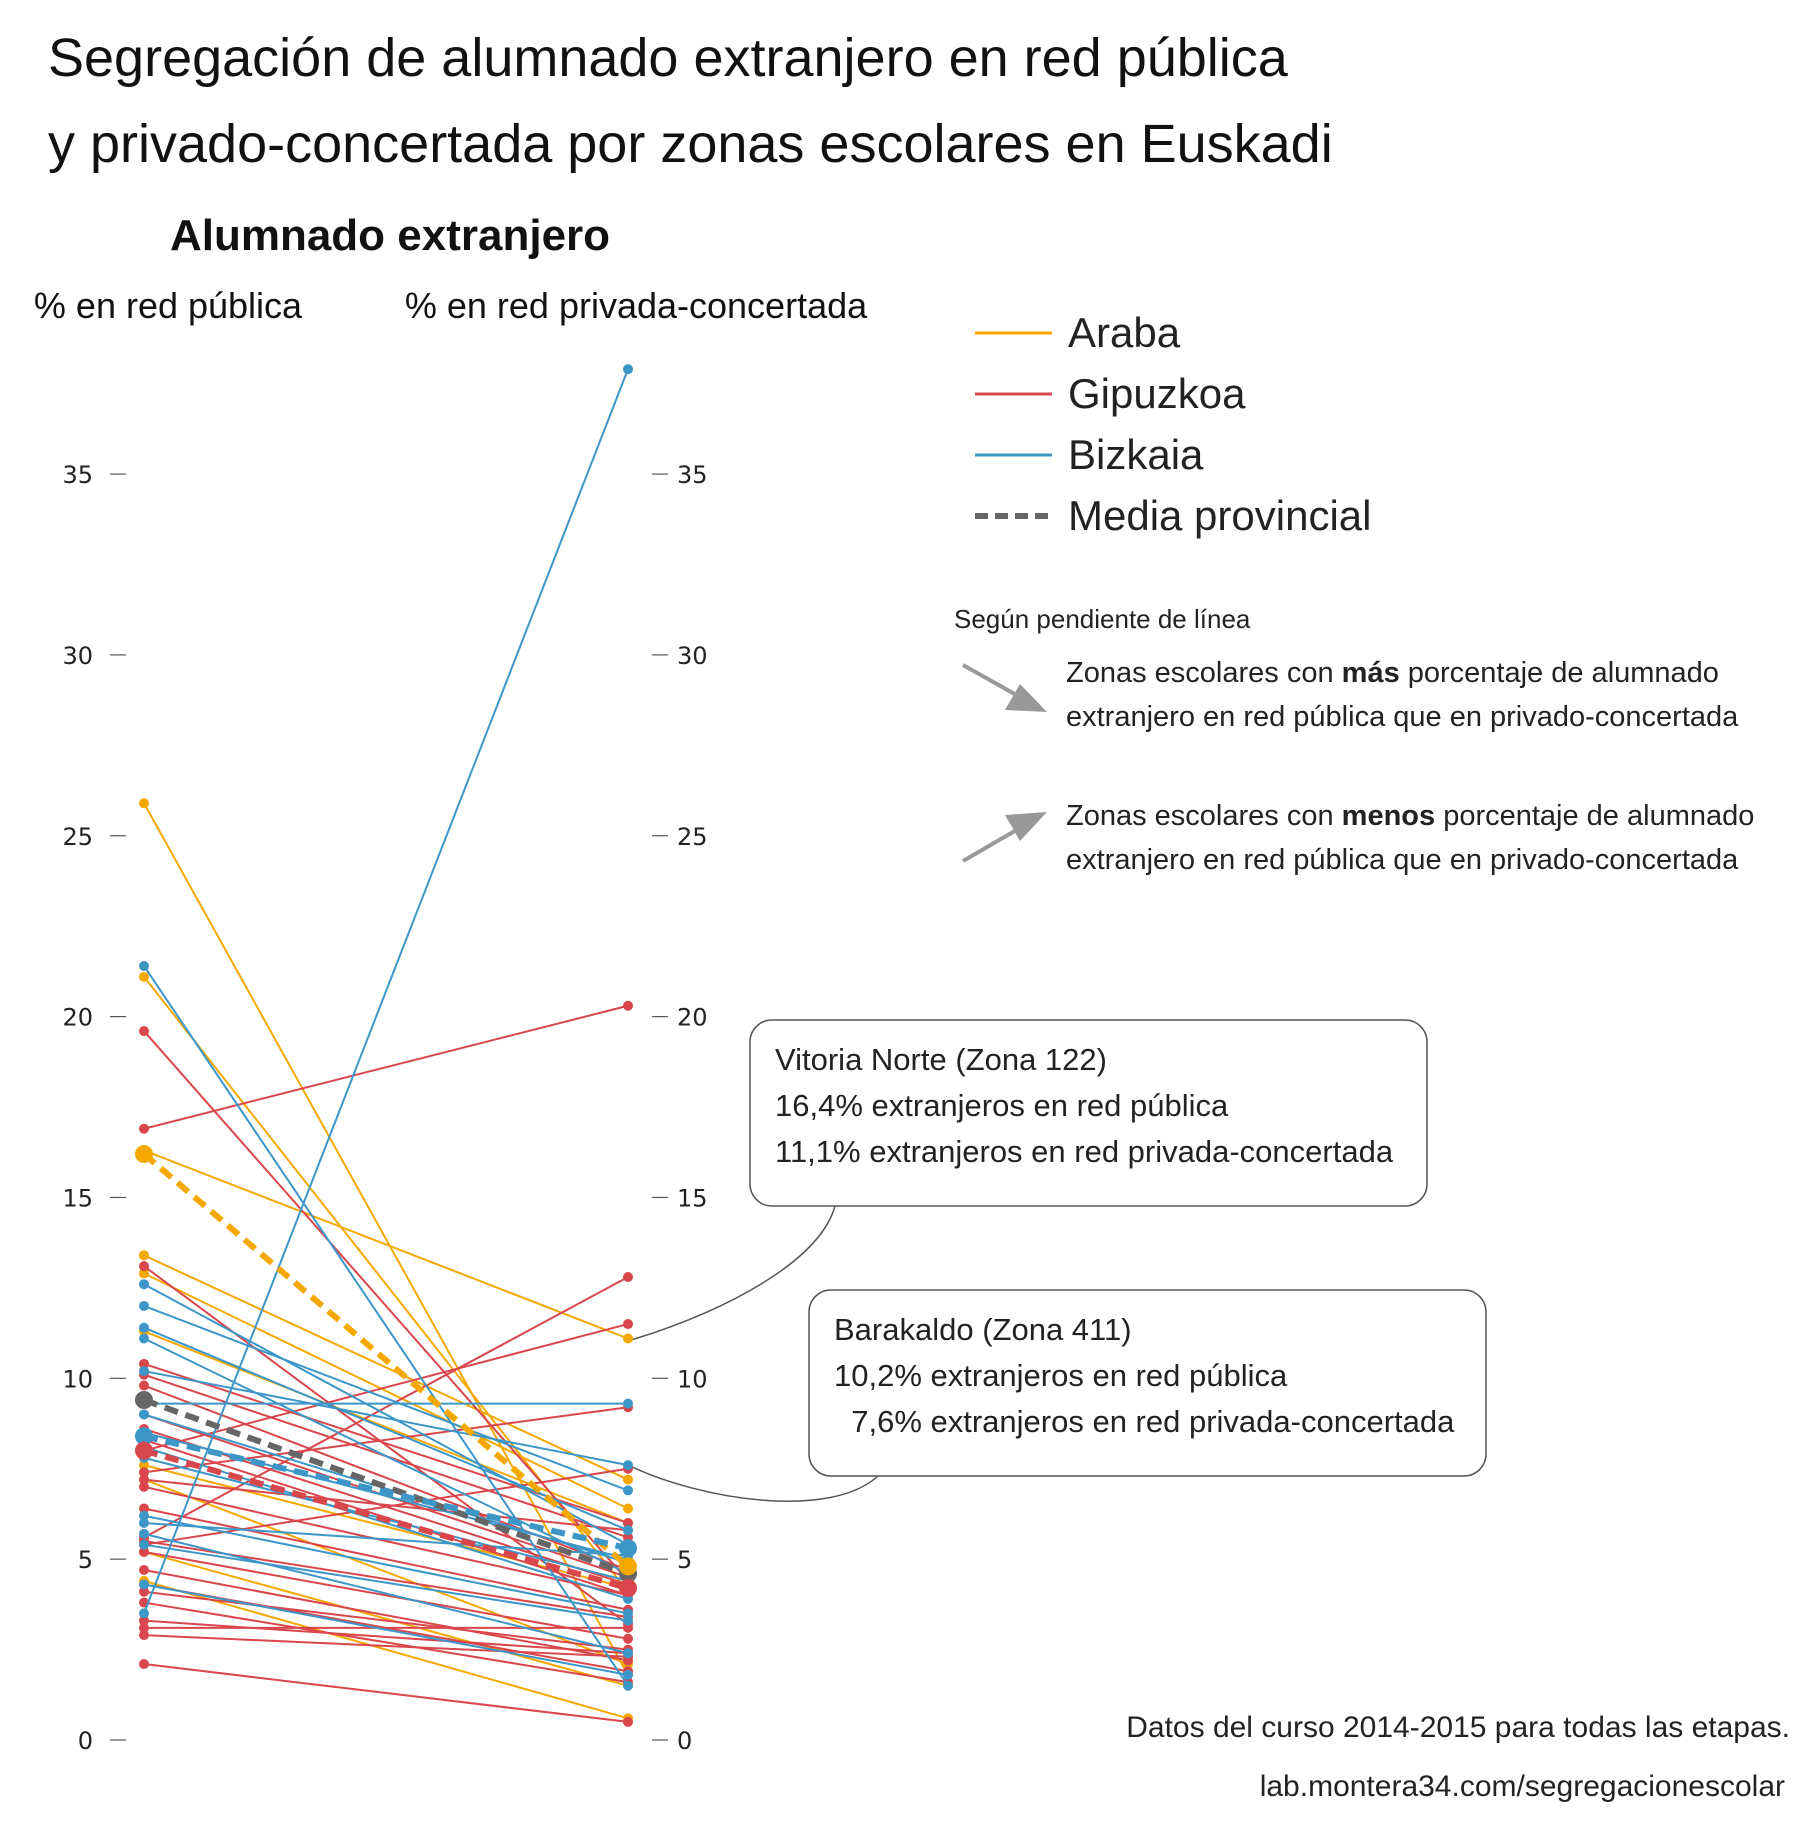 This screenshot has width=1817, height=1834. I want to click on left-tick-label: 20, so click(77, 1018).